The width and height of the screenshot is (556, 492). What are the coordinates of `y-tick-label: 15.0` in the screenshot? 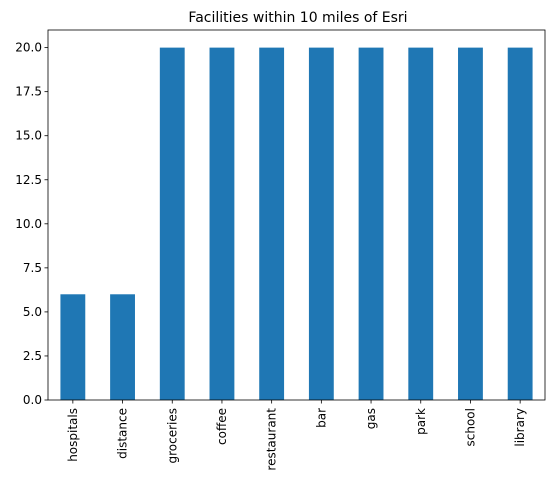 It's located at (28, 136).